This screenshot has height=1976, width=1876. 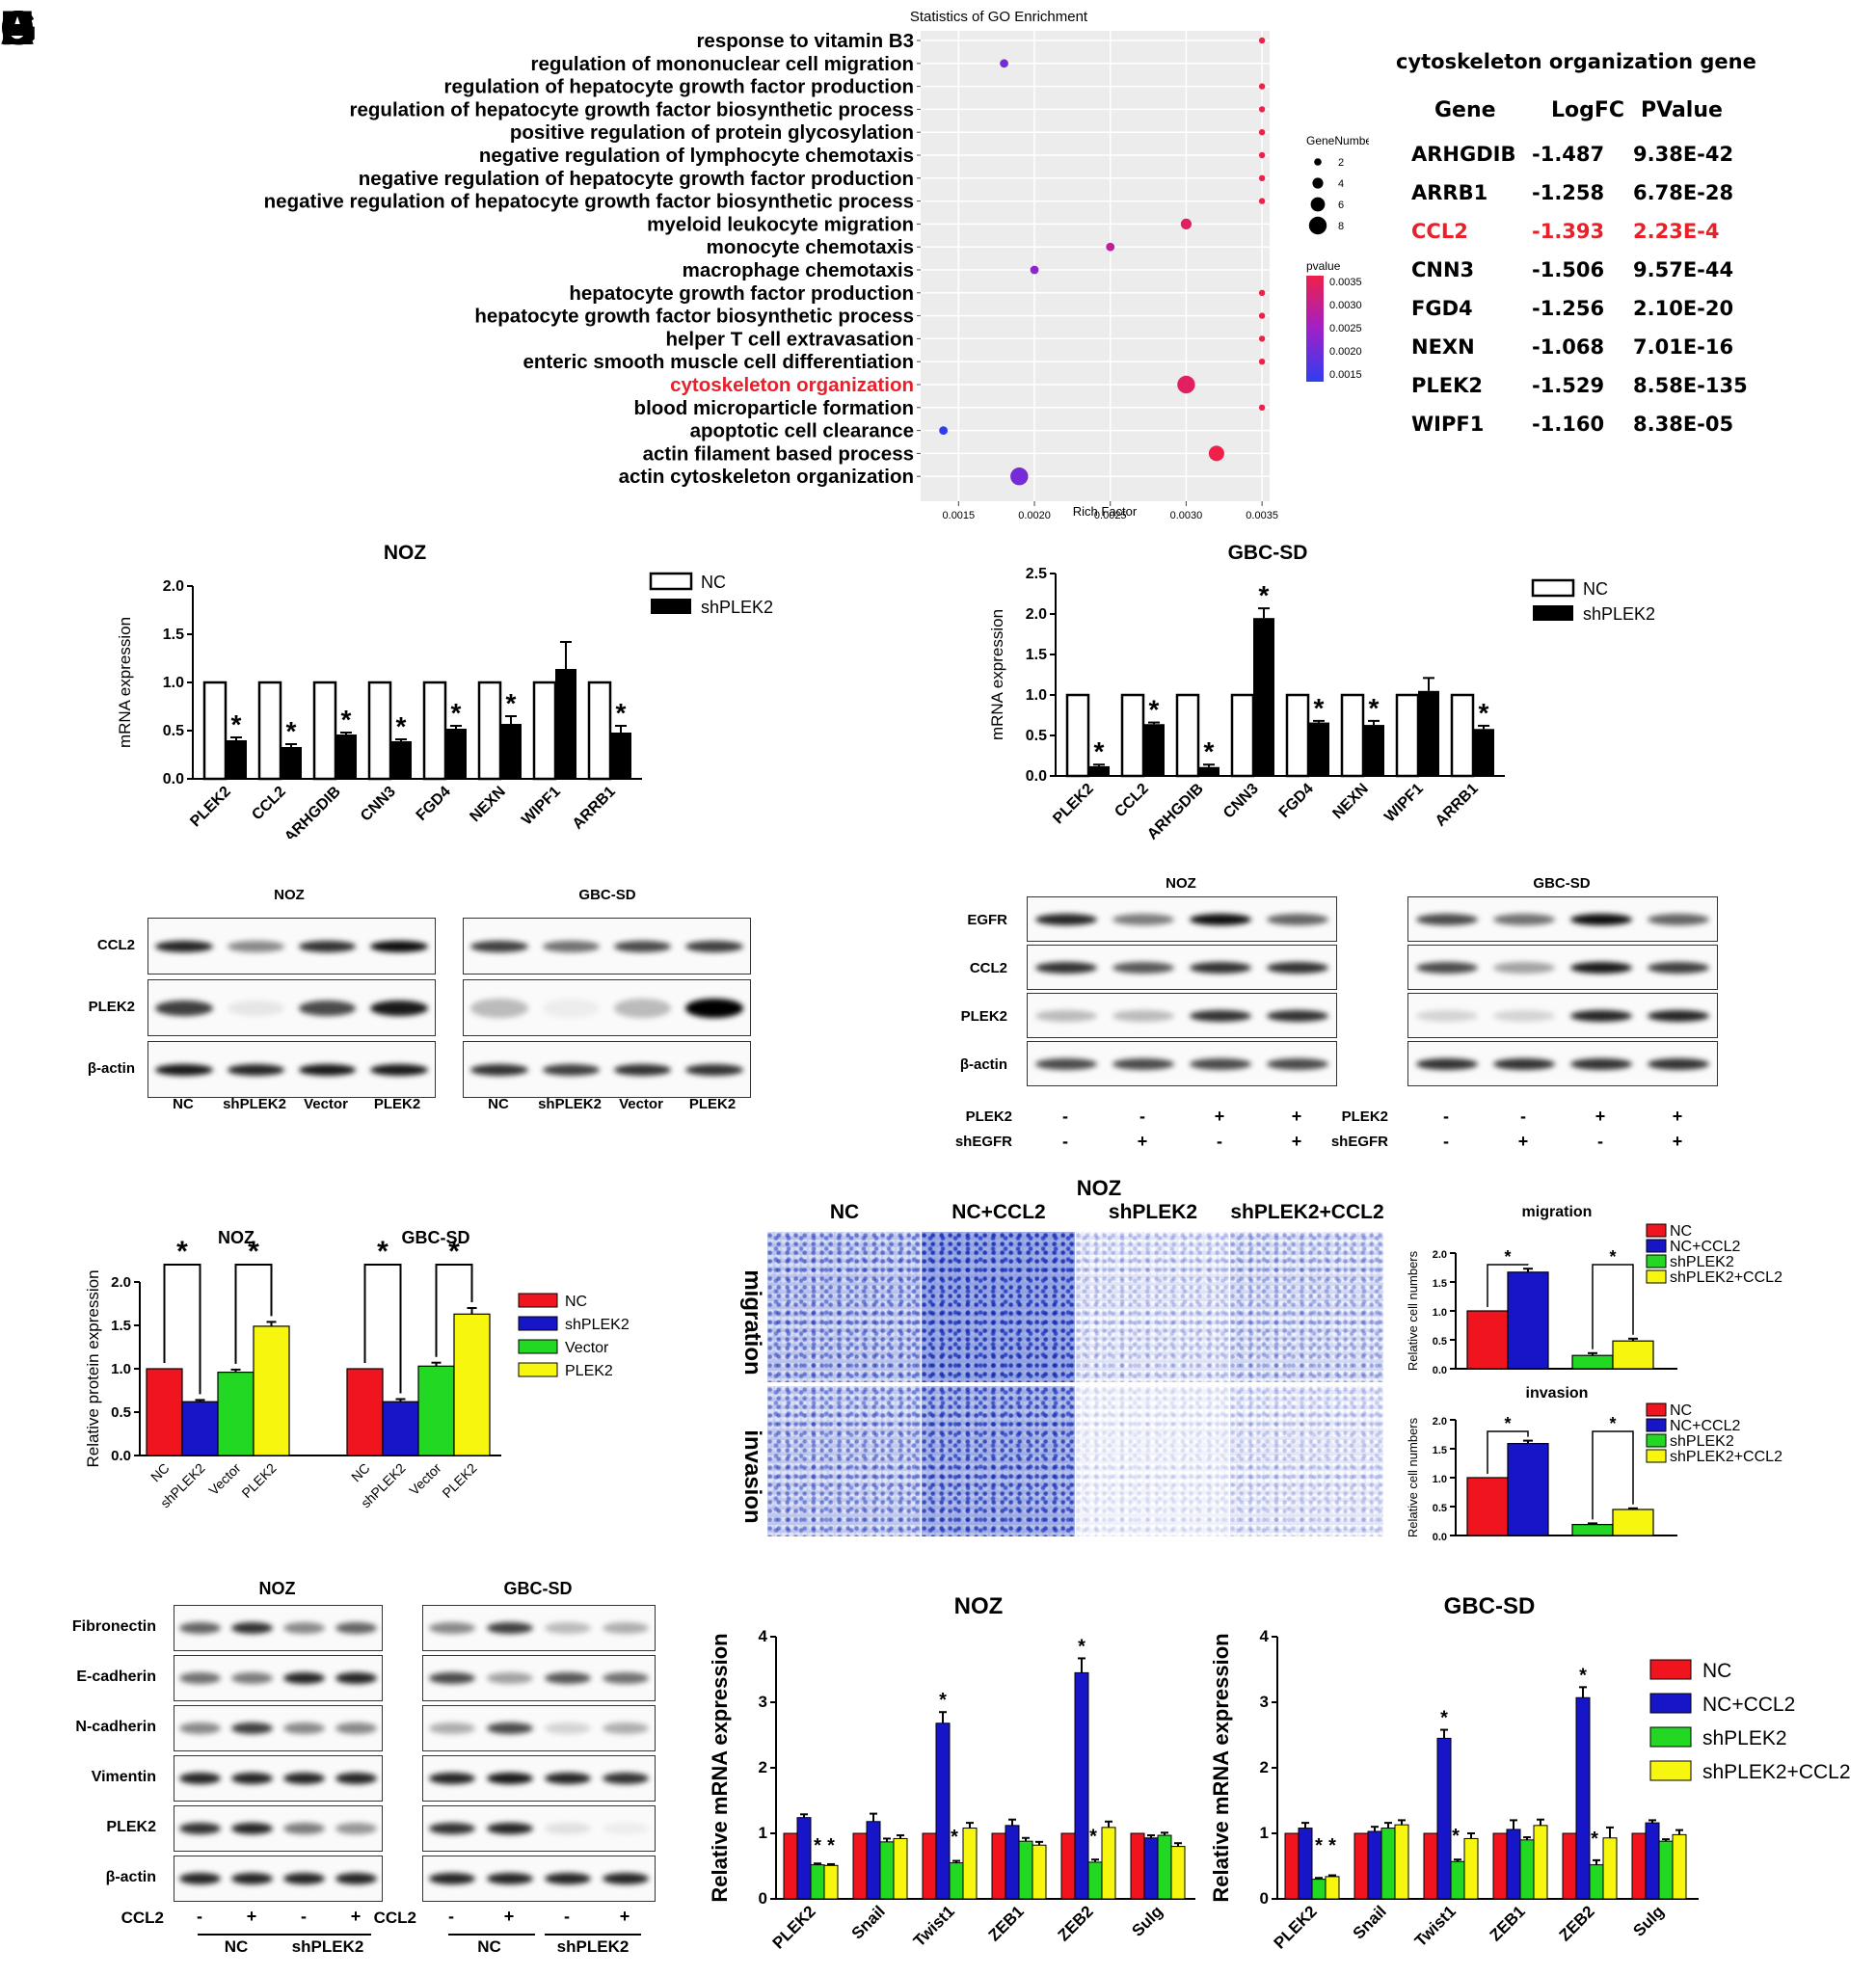 I want to click on go-term-label: actin cytoskeleton organization, so click(x=766, y=477).